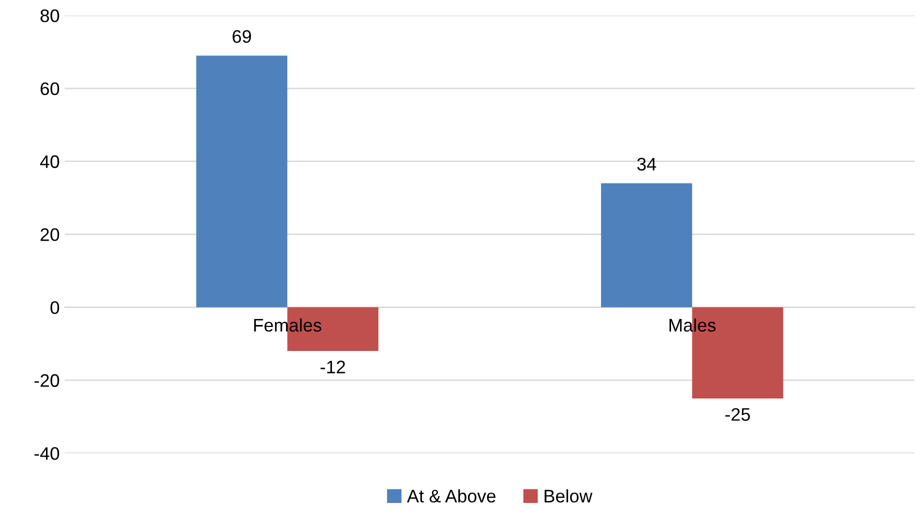  I want to click on legend-label: At & Above, so click(451, 496).